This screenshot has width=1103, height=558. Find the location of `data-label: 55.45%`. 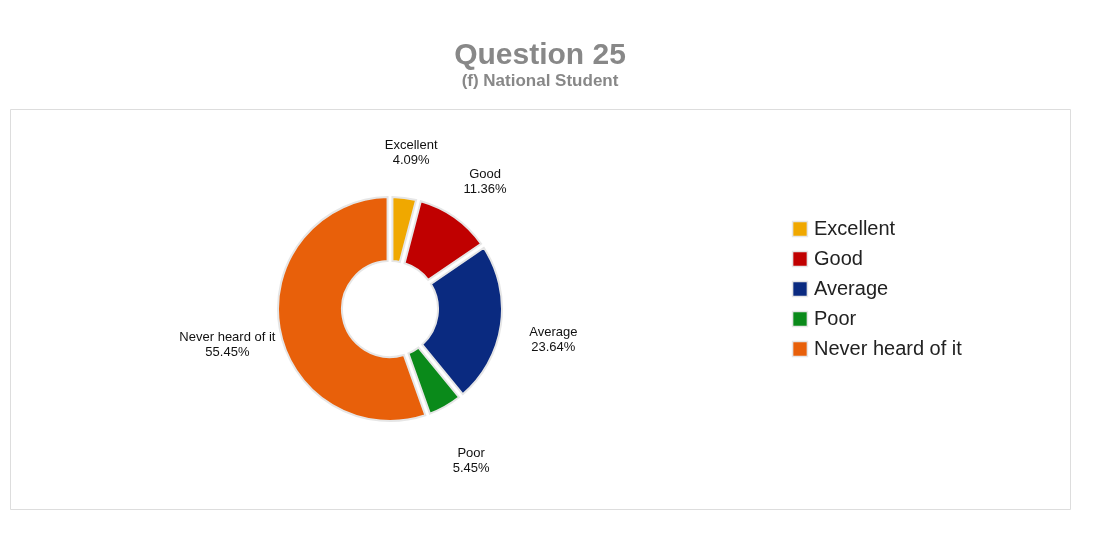

data-label: 55.45% is located at coordinates (227, 352).